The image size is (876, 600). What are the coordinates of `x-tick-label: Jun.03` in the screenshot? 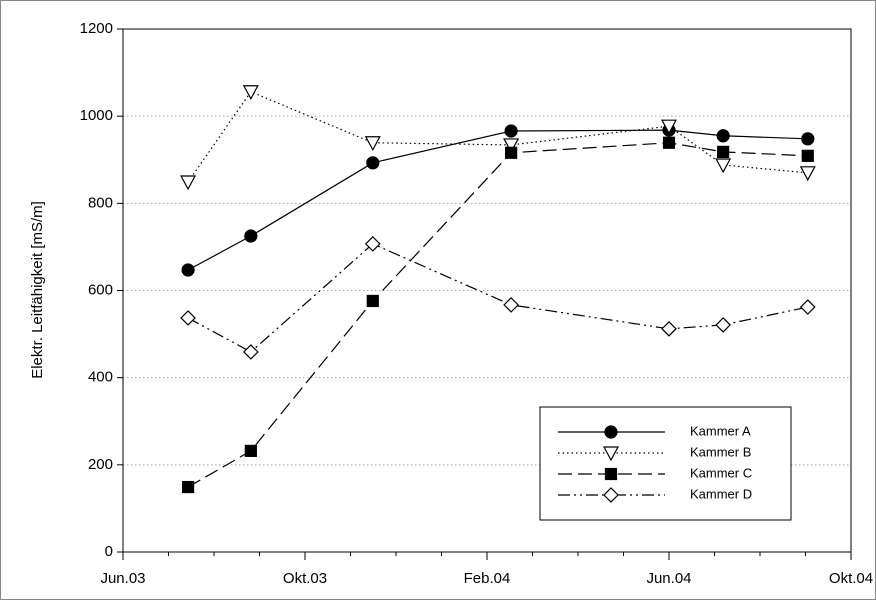 It's located at (122, 578).